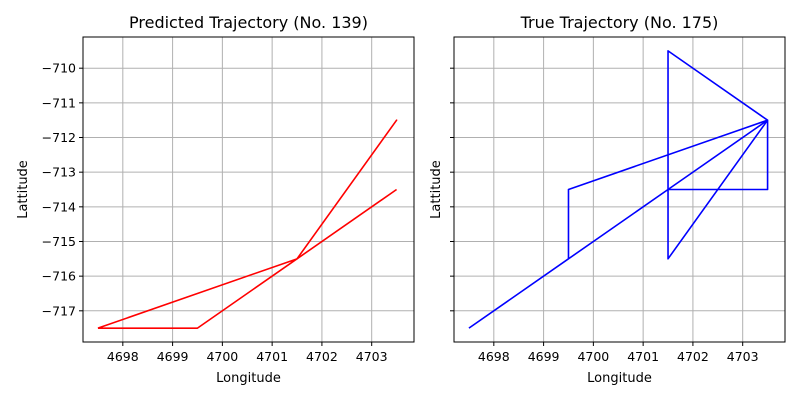 The height and width of the screenshot is (400, 800). Describe the element at coordinates (59, 276) in the screenshot. I see `y-tick-label: −716` at that location.